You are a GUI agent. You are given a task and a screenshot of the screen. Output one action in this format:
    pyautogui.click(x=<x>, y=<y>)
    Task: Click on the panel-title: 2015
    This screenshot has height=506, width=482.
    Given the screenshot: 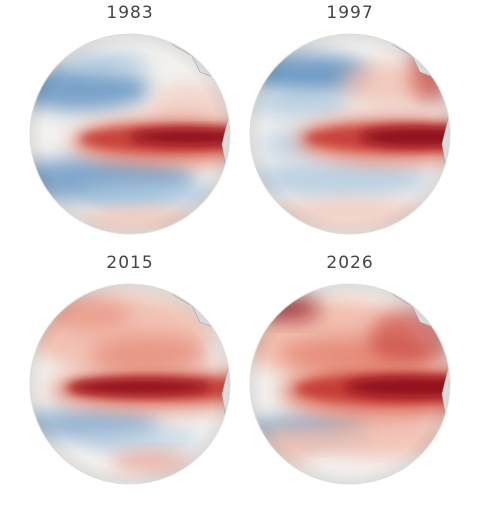 What is the action you would take?
    pyautogui.click(x=129, y=263)
    